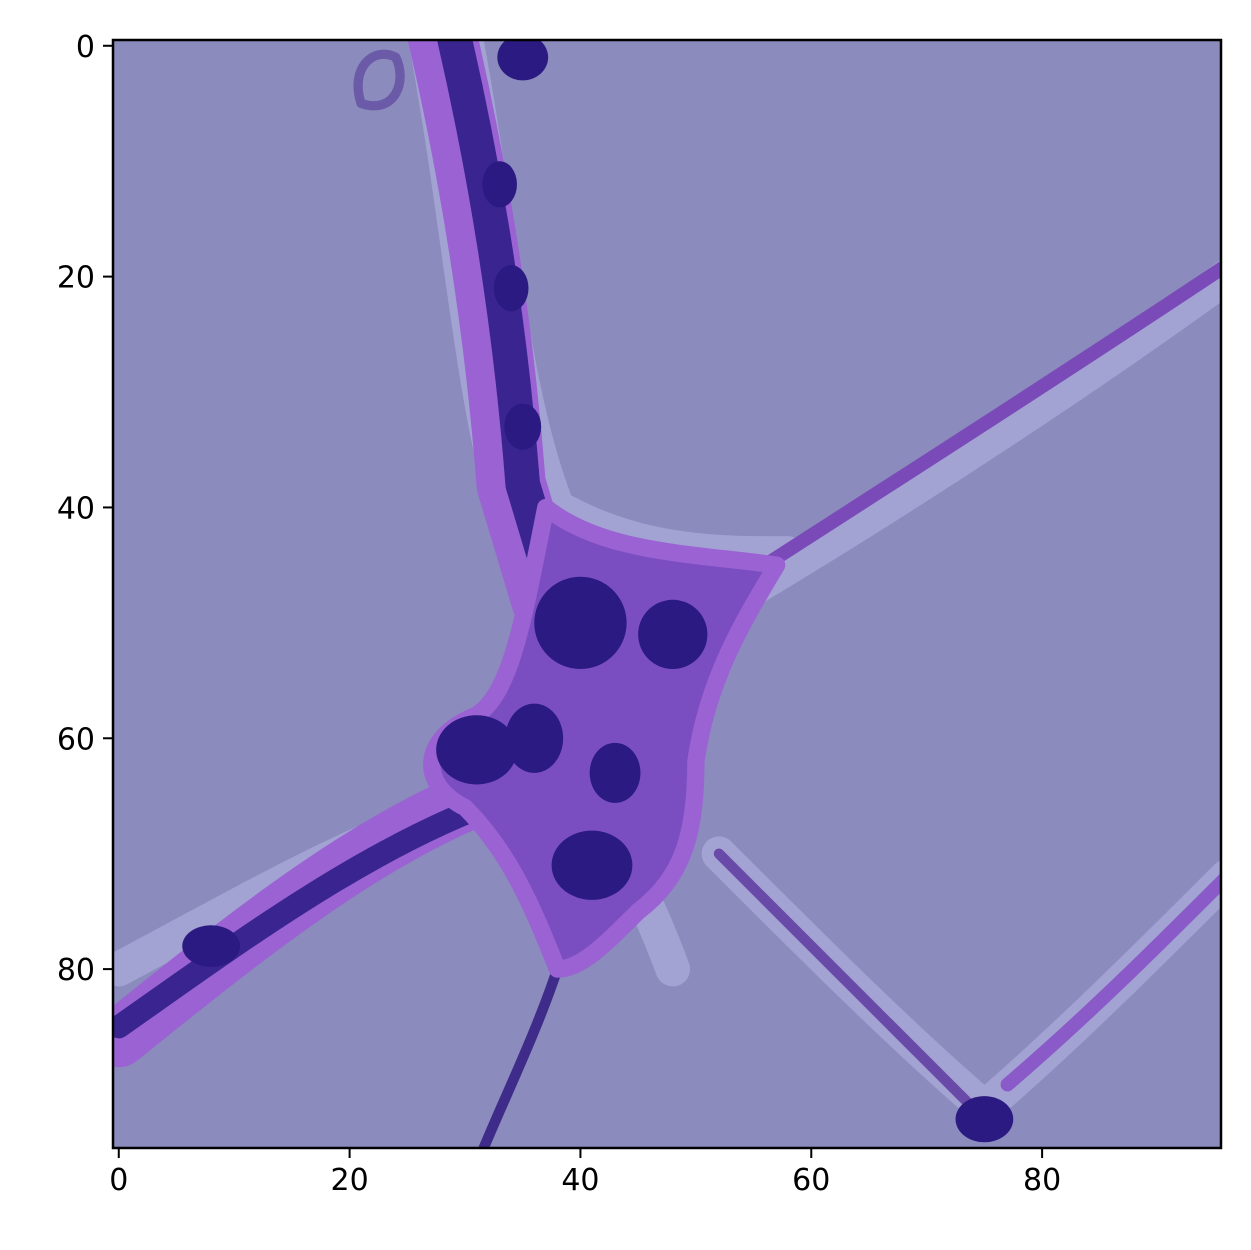 Image resolution: width=1251 pixels, height=1250 pixels. What do you see at coordinates (76, 970) in the screenshot?
I see `y-tick-label: 80` at bounding box center [76, 970].